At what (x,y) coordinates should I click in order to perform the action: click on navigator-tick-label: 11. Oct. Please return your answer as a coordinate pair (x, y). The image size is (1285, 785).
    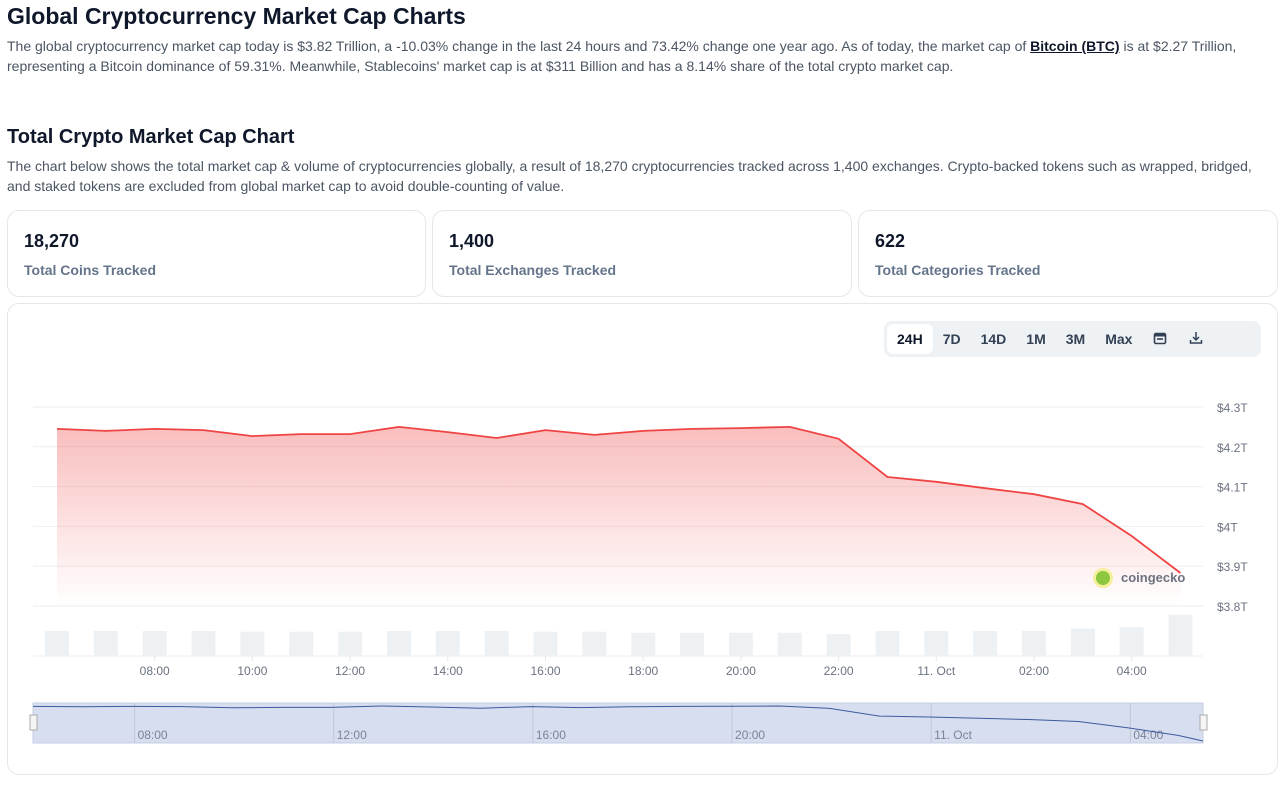
    Looking at the image, I should click on (953, 735).